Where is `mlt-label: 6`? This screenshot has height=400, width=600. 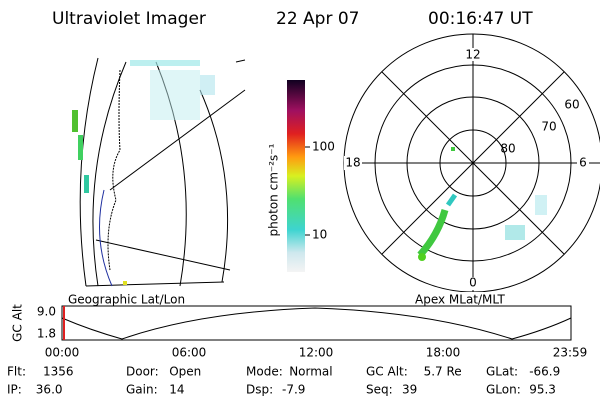
mlt-label: 6 is located at coordinates (583, 163).